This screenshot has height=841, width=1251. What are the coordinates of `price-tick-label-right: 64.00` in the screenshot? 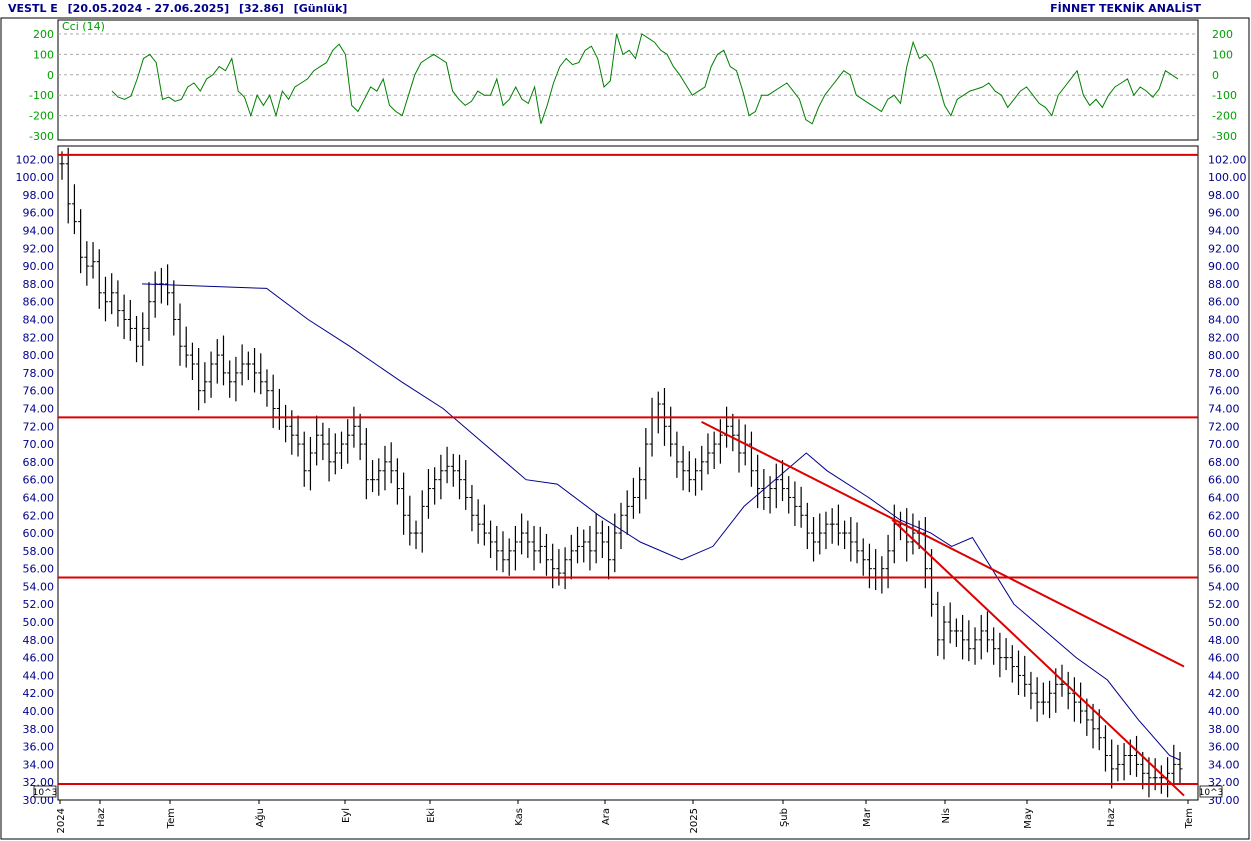 It's located at (1224, 497).